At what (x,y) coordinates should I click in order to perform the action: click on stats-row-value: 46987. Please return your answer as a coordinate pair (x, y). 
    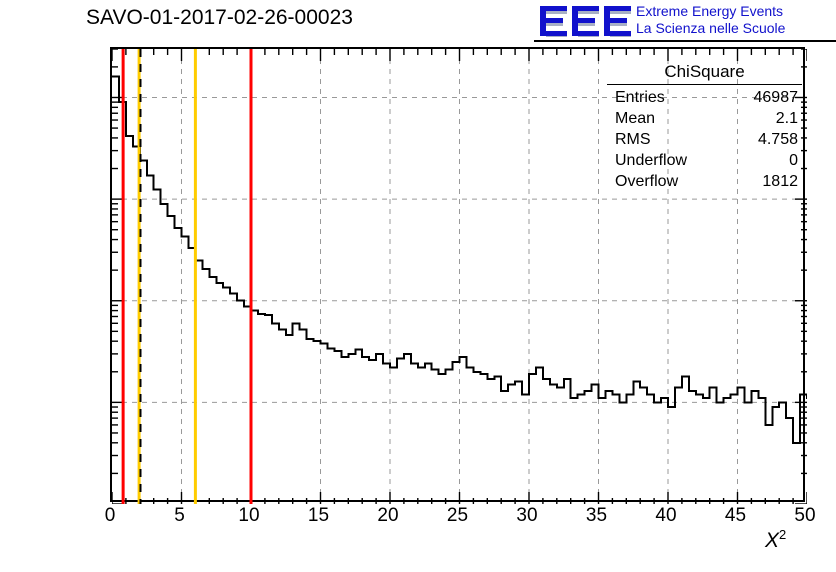
    Looking at the image, I should click on (776, 97).